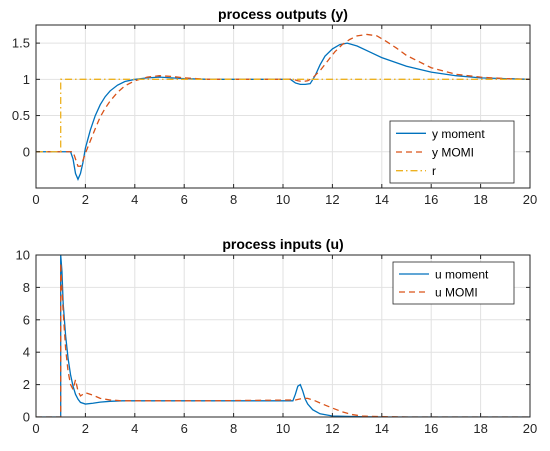 Image resolution: width=550 pixels, height=451 pixels. What do you see at coordinates (462, 275) in the screenshot?
I see `legend-label: u moment` at bounding box center [462, 275].